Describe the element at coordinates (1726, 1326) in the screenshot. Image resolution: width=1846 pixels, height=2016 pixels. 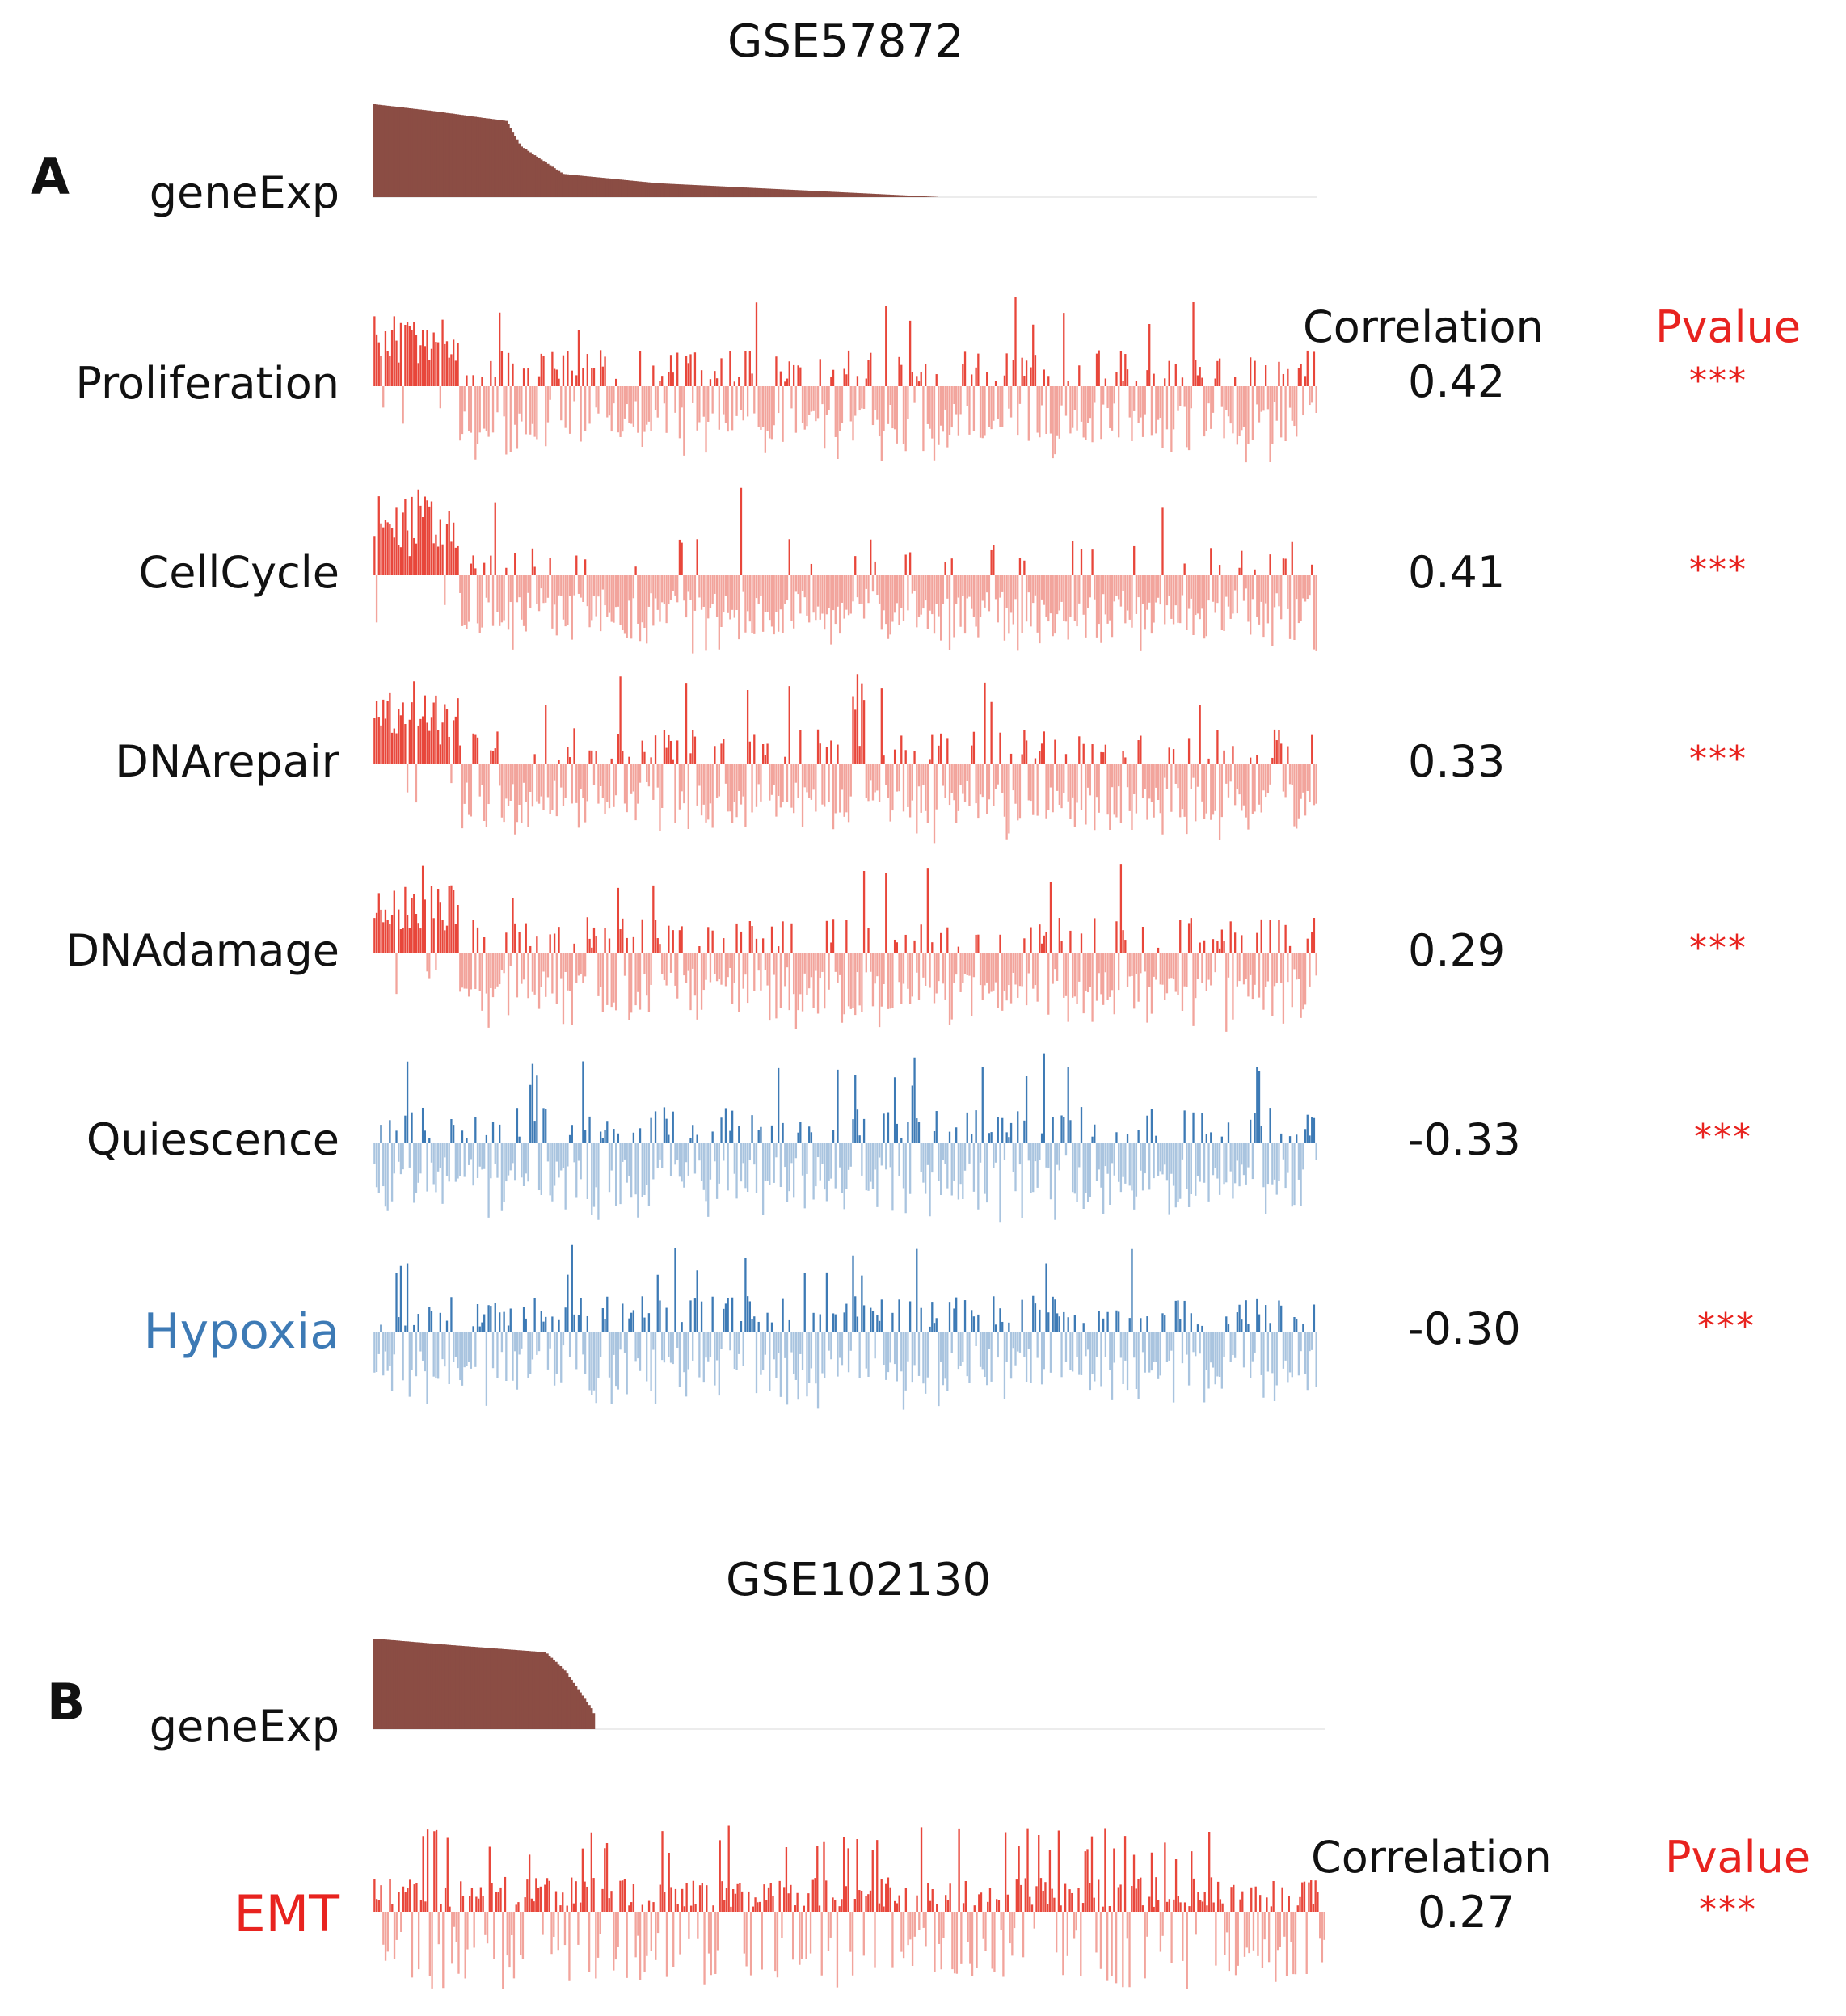
I see `pvalue-stars-hypoxia: ***` at that location.